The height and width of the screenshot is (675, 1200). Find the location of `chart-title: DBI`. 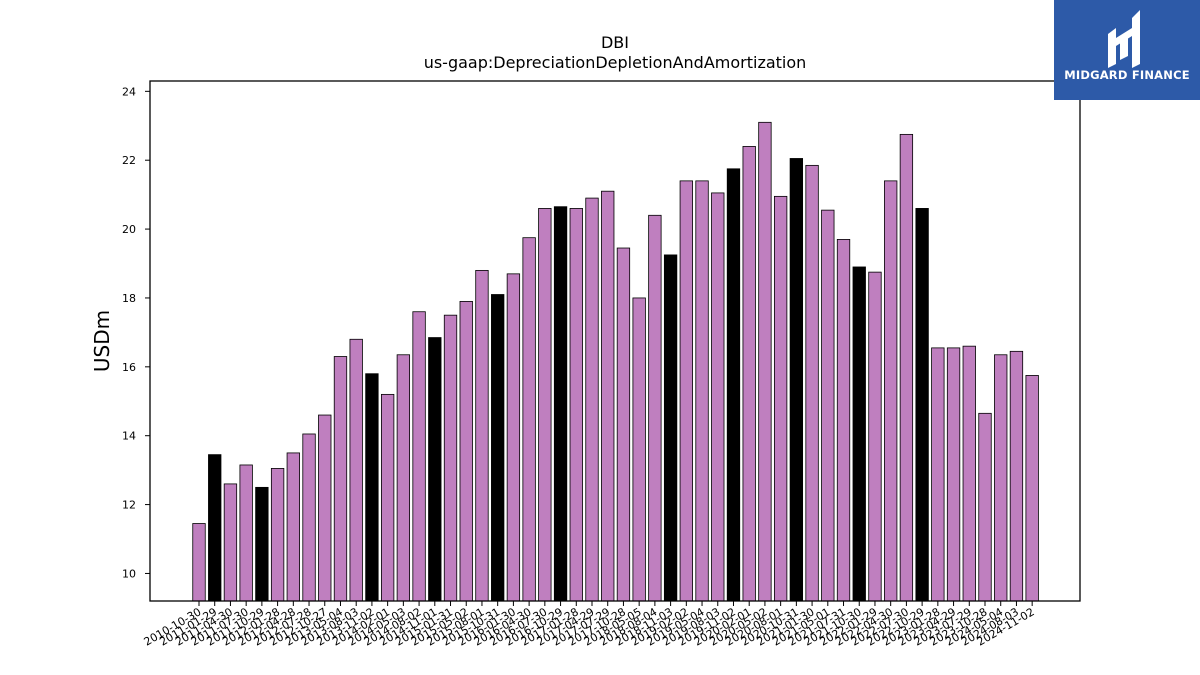

chart-title: DBI is located at coordinates (615, 42).